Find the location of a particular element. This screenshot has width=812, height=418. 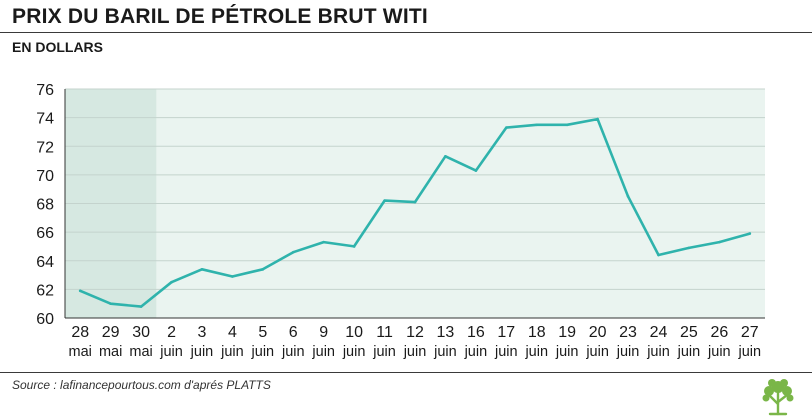

x-tick-day: 2 is located at coordinates (171, 332).